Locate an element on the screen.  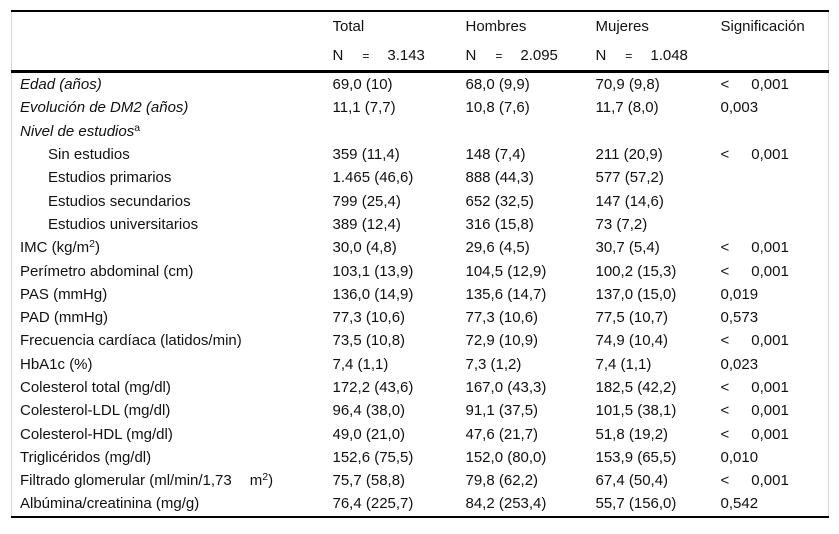
total-value-cell: 96,4 (38,0) is located at coordinates (369, 411).